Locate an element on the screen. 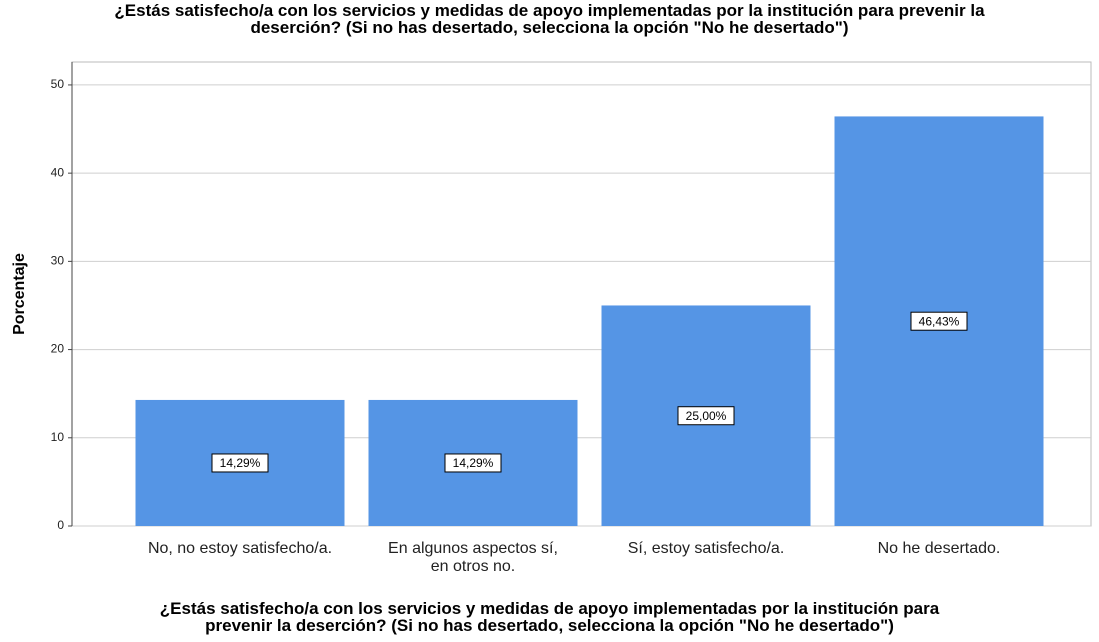 The image size is (1099, 642). value-label: 46,43% is located at coordinates (939, 321).